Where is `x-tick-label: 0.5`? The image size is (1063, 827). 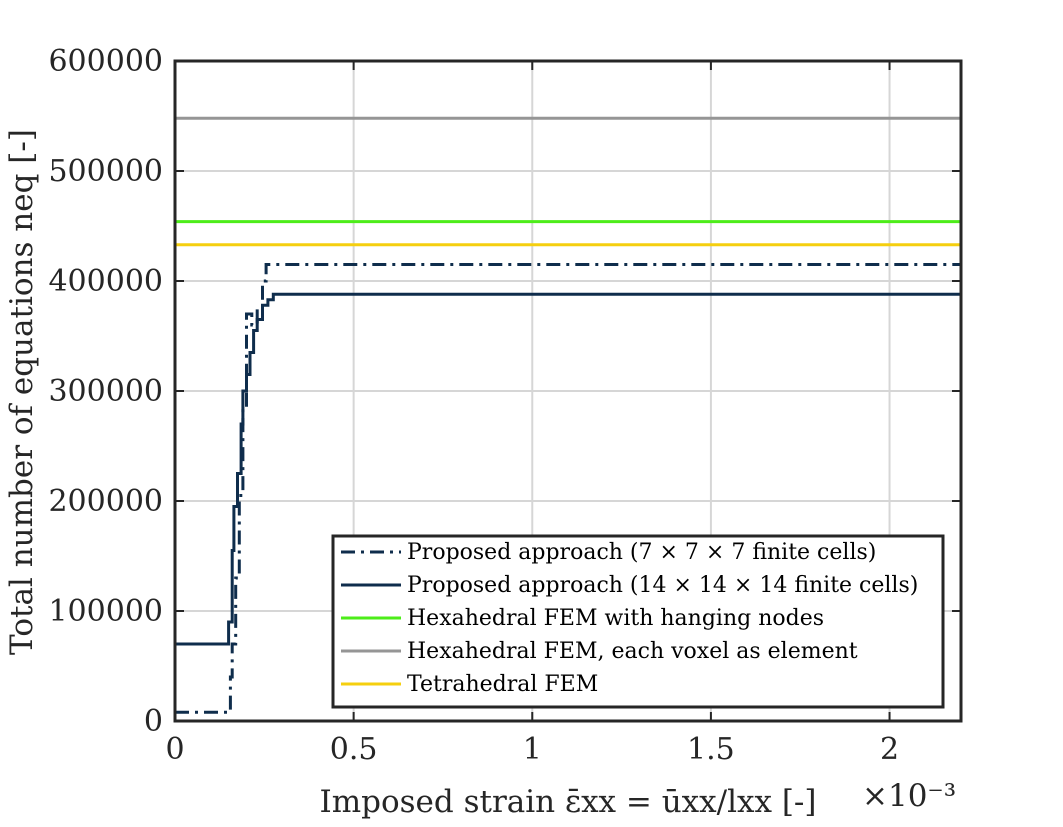 x-tick-label: 0.5 is located at coordinates (354, 749).